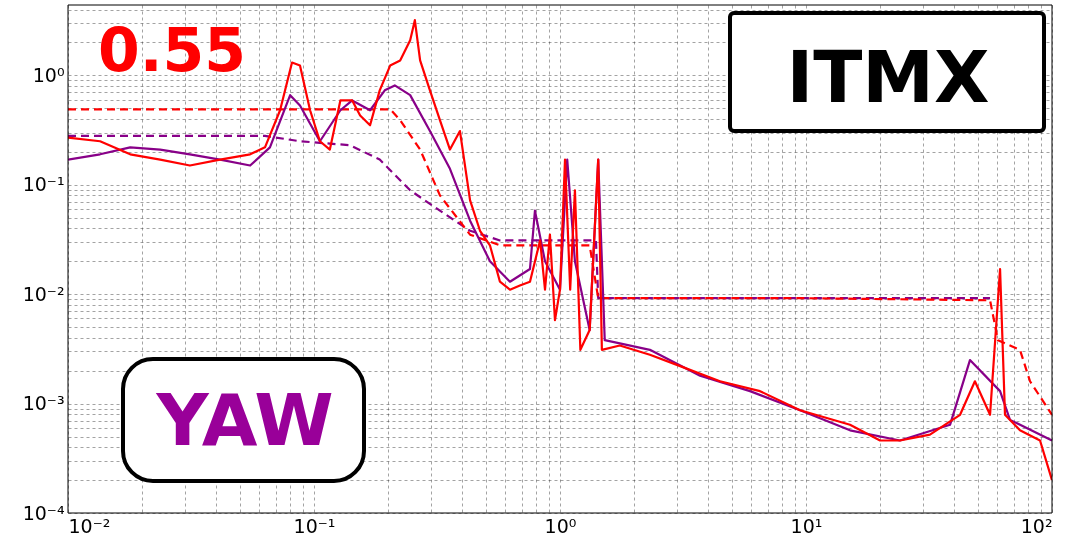  Describe the element at coordinates (560, 525) in the screenshot. I see `x-tick-label: 10⁰` at that location.